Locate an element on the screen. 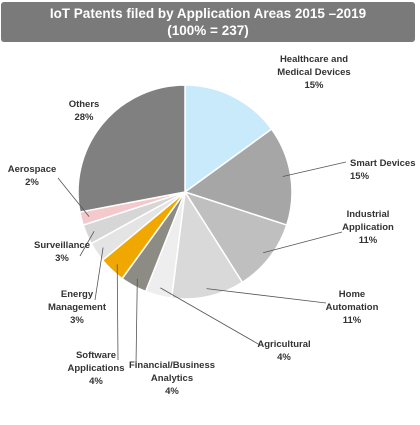 This screenshot has width=420, height=425. slice-label: Energy Management 3% is located at coordinates (77, 307).